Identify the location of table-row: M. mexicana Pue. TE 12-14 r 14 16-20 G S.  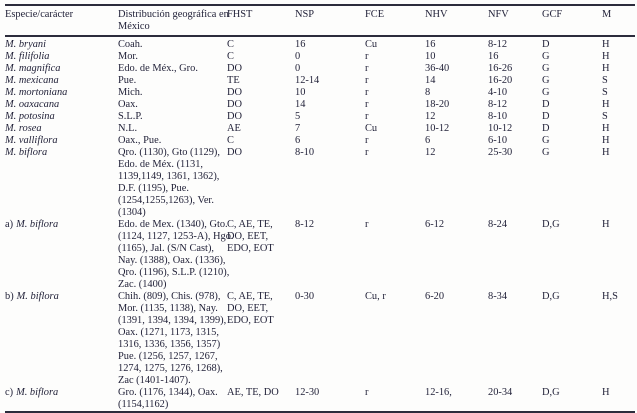
(321, 81).